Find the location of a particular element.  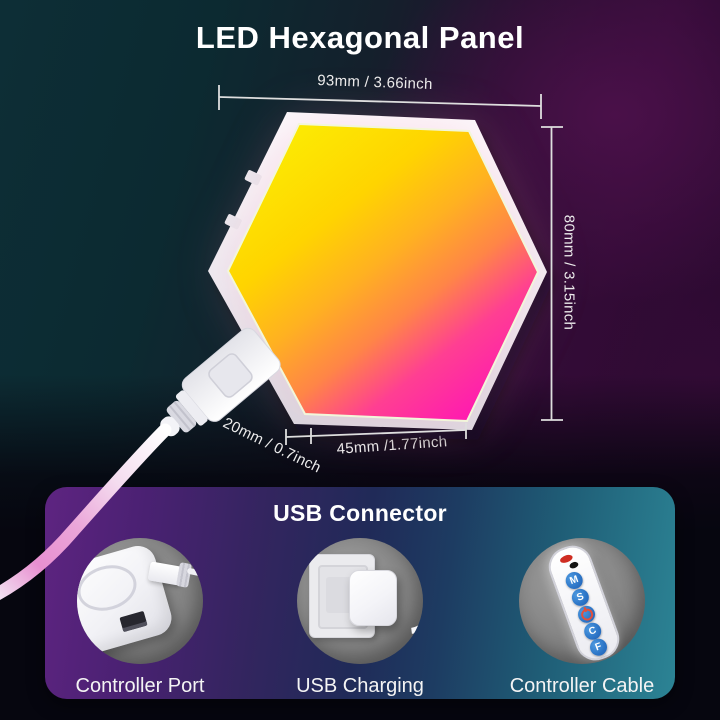

usb-item-controller-cable: M S C F Controller Cable is located at coordinates (582, 618).